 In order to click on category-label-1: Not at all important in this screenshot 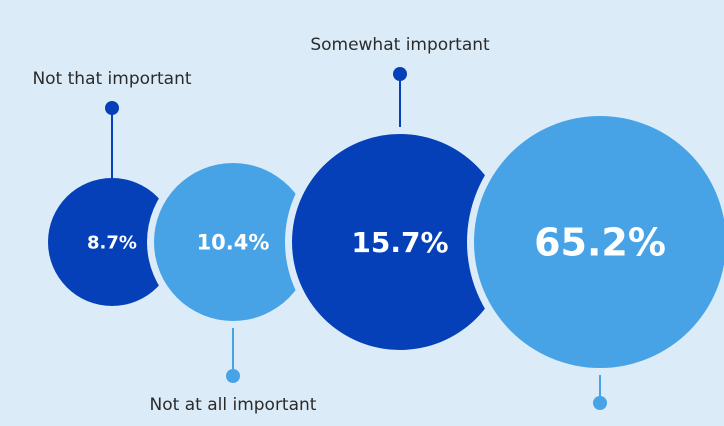, I will do `click(233, 405)`.